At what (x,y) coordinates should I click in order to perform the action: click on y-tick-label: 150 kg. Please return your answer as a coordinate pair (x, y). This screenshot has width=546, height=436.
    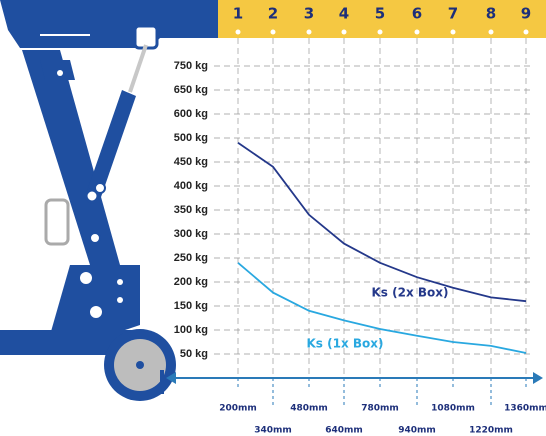
    Looking at the image, I should click on (191, 306).